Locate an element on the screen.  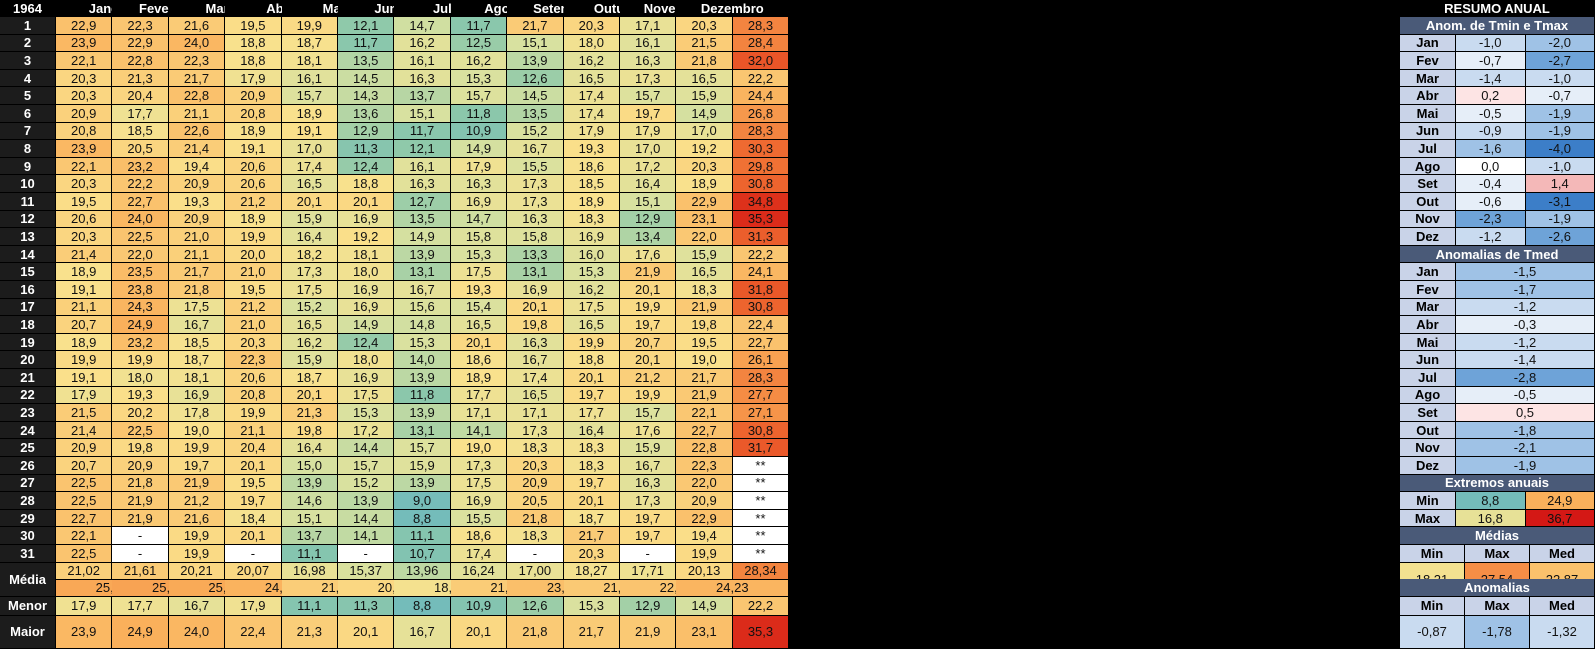
tmin-cell: 15,4 is located at coordinates (479, 307).